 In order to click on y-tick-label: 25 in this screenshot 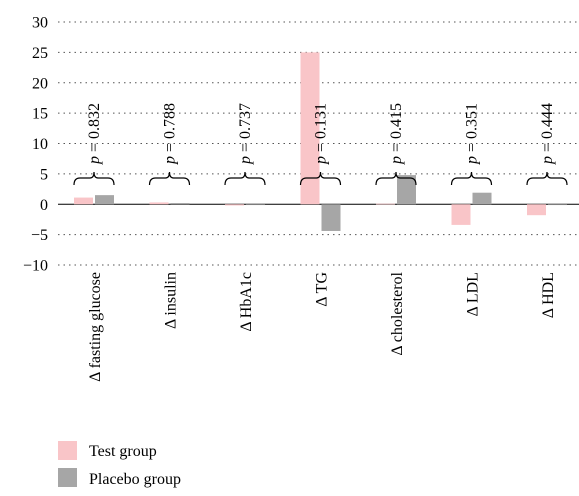, I will do `click(40, 53)`.